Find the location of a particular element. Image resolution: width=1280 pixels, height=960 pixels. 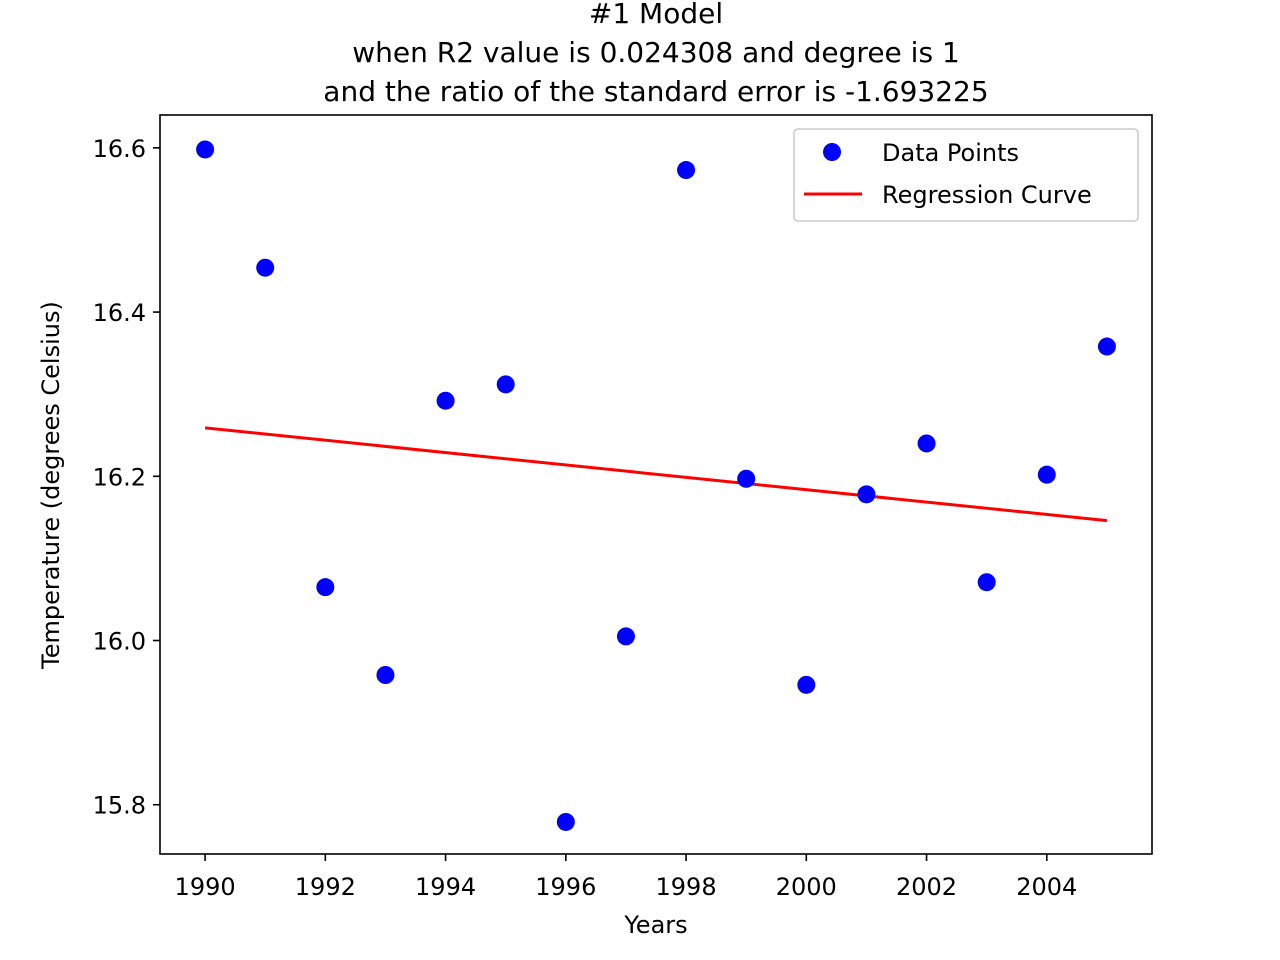

y-axis: 15.8 16.0 16.2 16.4 16.6 is located at coordinates (126, 477).